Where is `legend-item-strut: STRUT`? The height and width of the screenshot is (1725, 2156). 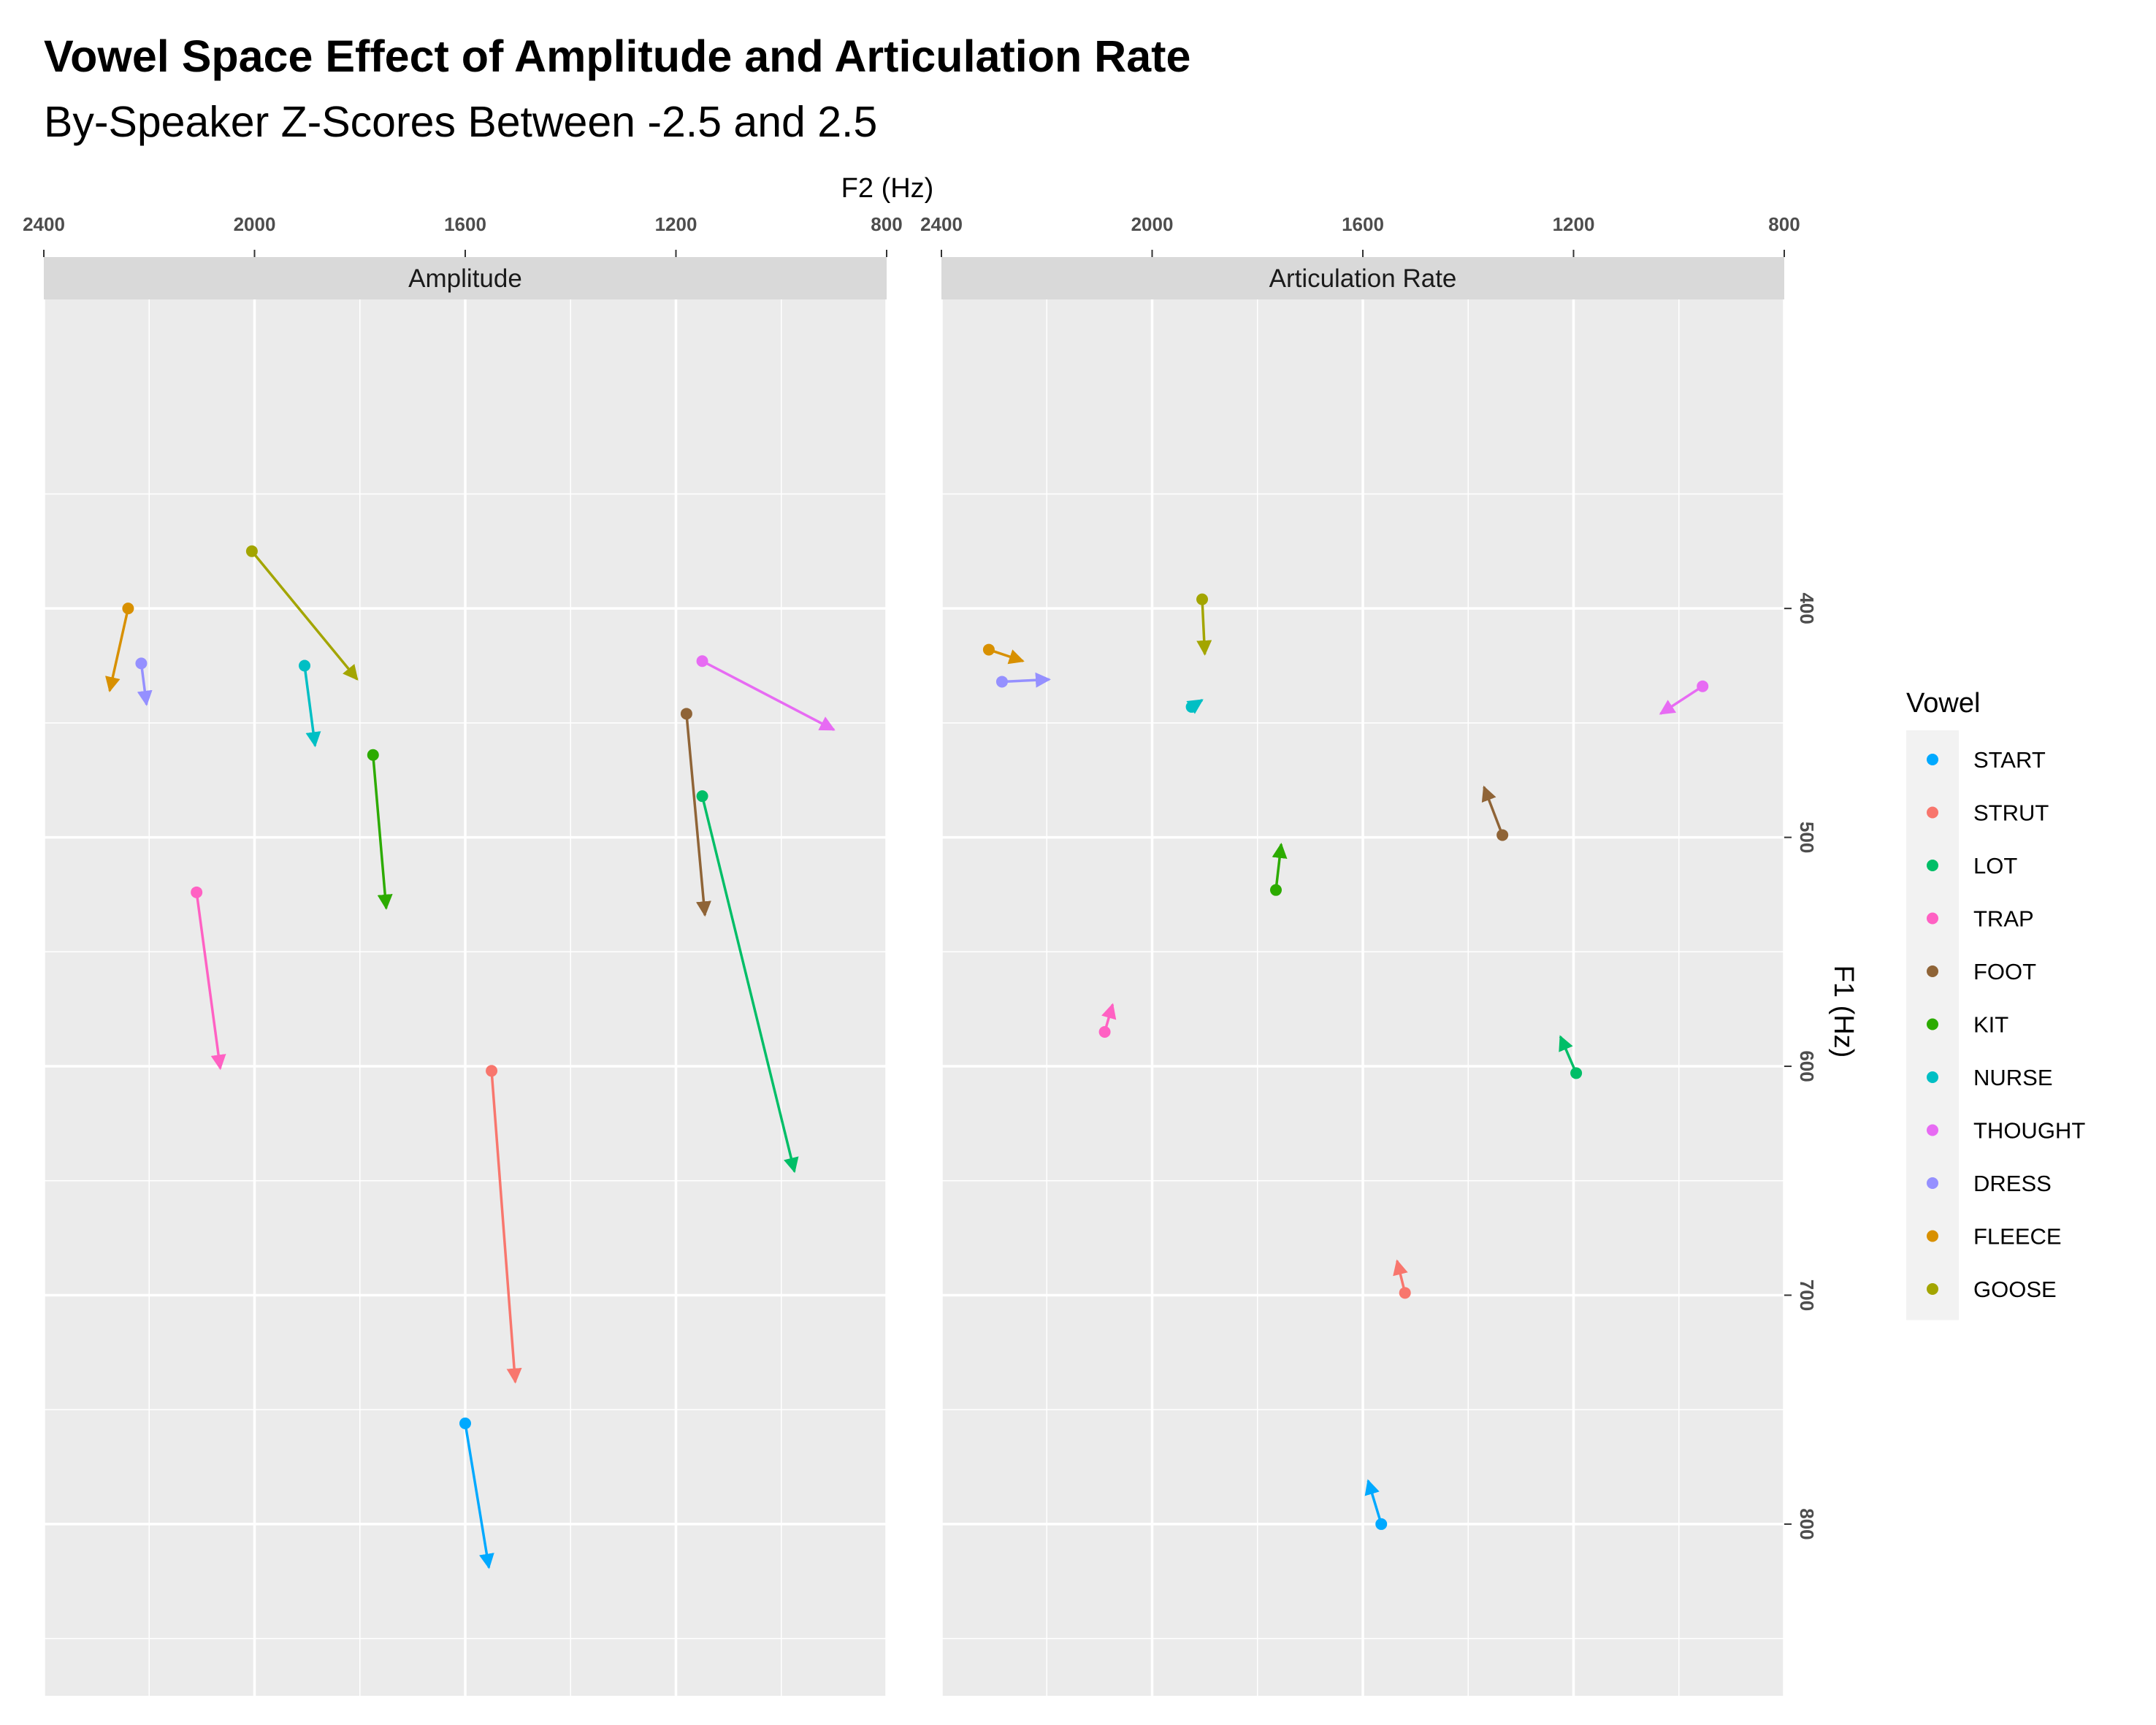 legend-item-strut: STRUT is located at coordinates (1988, 813).